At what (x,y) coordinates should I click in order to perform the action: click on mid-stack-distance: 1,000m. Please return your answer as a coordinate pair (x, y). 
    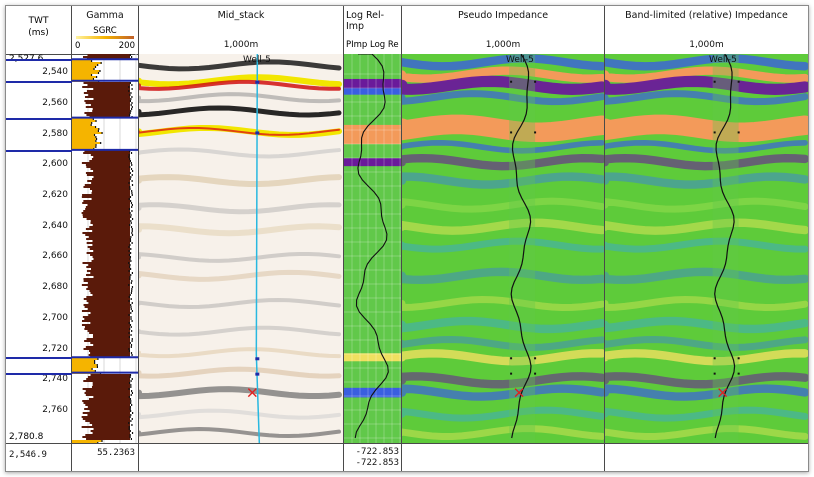
    Looking at the image, I should click on (241, 45).